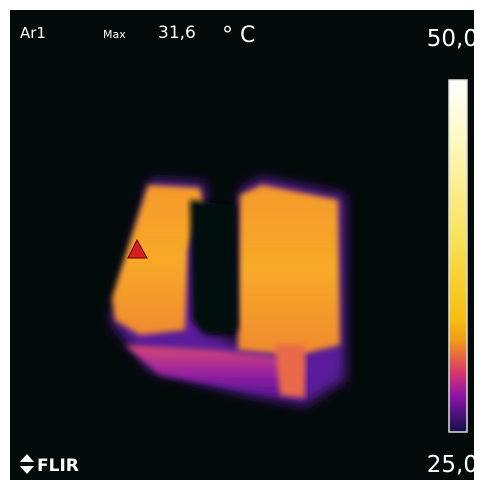 This screenshot has width=484, height=494. What do you see at coordinates (137, 248) in the screenshot?
I see `spot-marker` at bounding box center [137, 248].